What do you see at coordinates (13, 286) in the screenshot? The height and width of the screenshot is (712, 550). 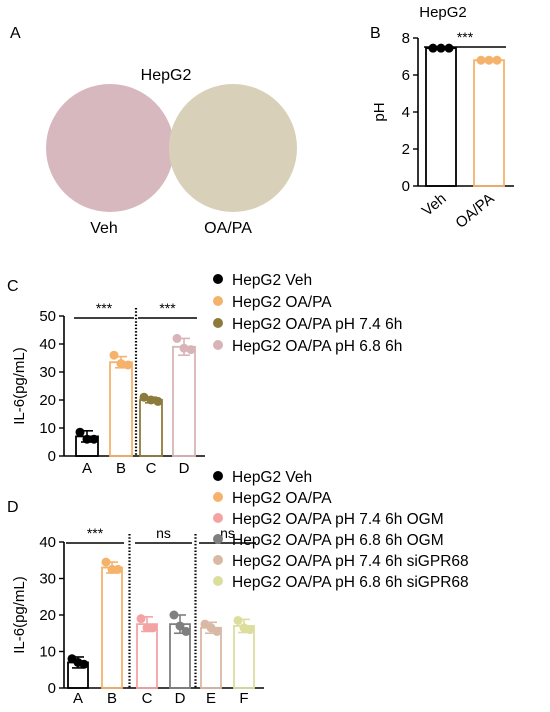 I see `panel-c-letter: C` at bounding box center [13, 286].